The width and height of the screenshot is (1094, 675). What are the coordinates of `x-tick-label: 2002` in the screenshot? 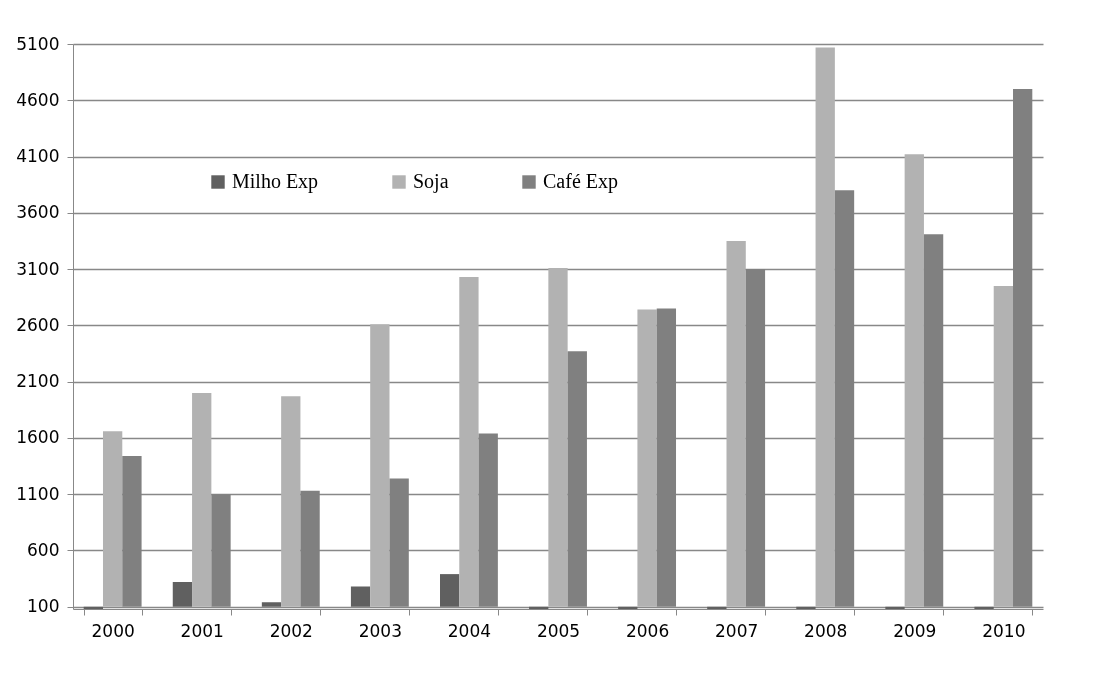 It's located at (291, 630).